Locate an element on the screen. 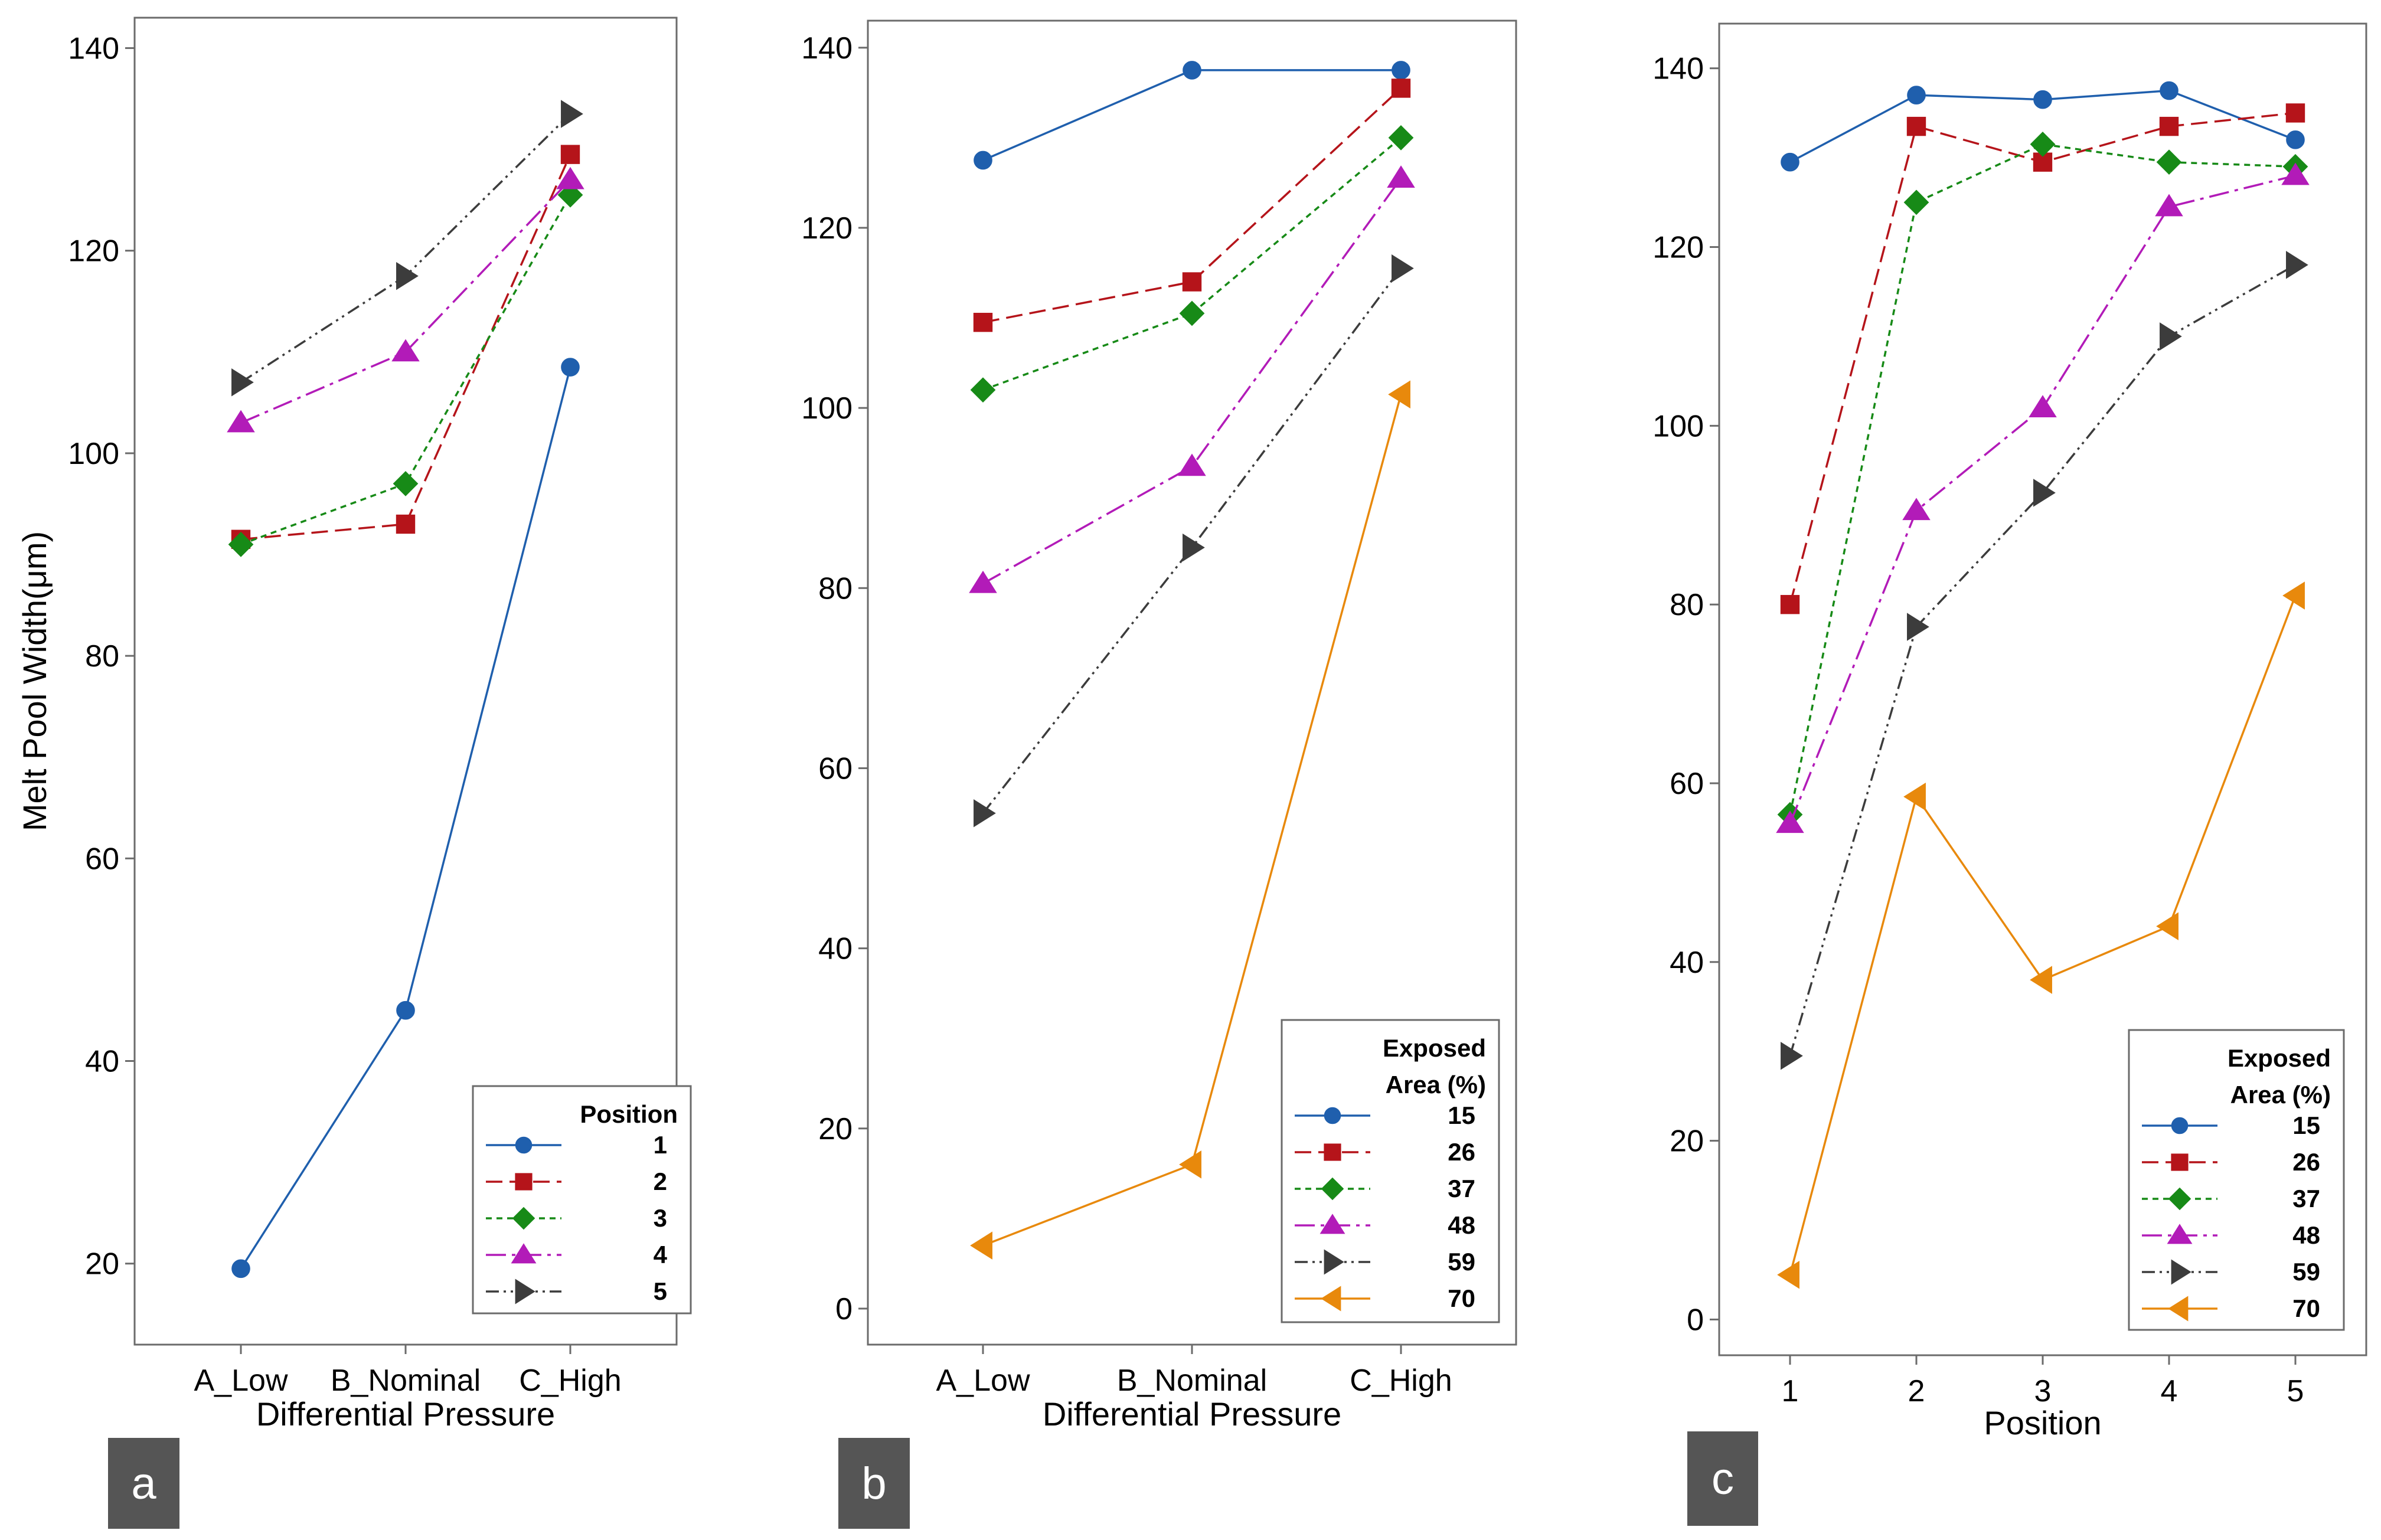 The width and height of the screenshot is (2381, 1540). legend-box is located at coordinates (582, 1200).